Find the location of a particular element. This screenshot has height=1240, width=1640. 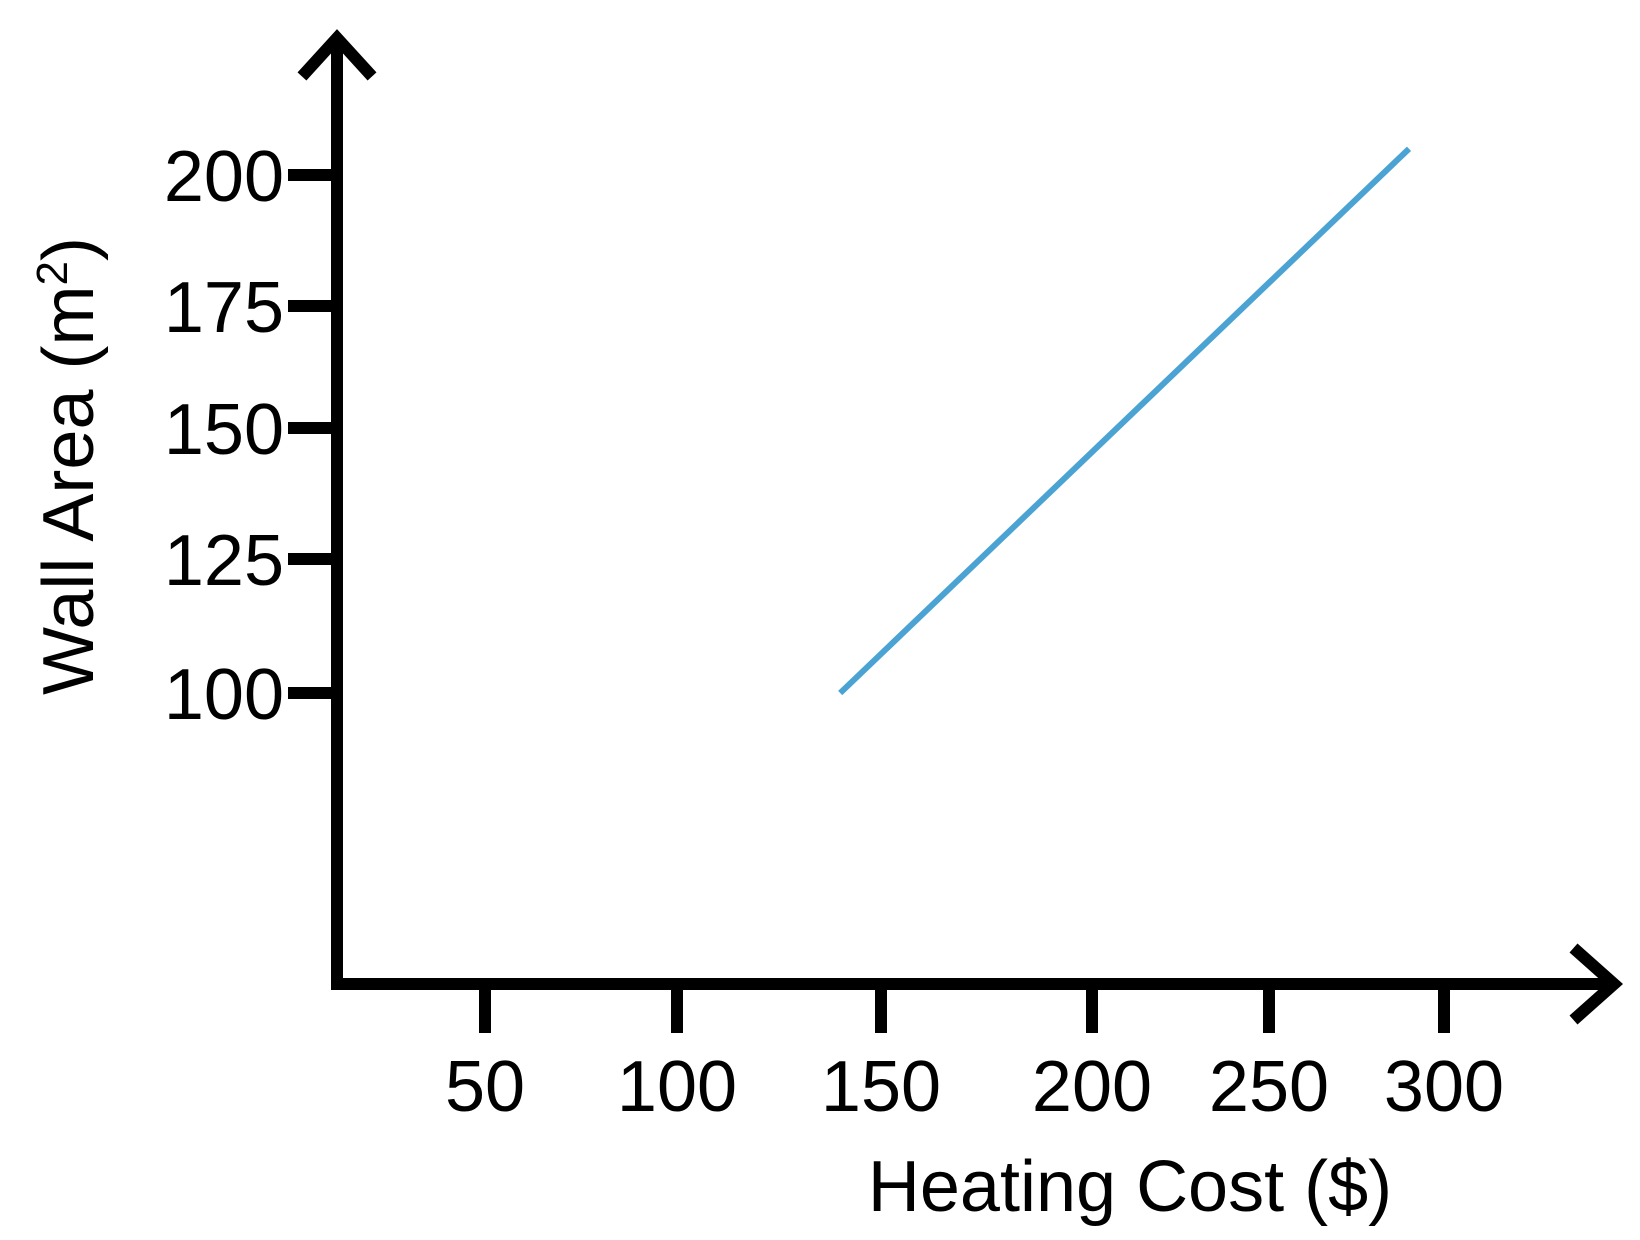

y-axis-arrowhead is located at coordinates (337, 55).